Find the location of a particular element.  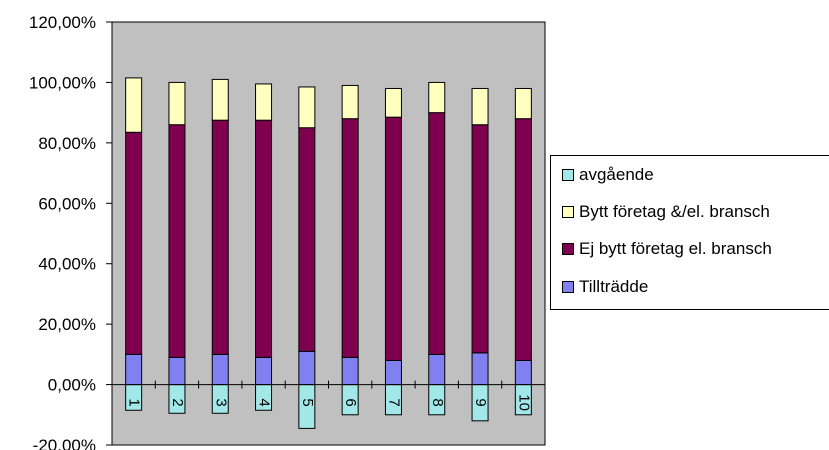

y-tick-label: 20,00% is located at coordinates (67, 324).